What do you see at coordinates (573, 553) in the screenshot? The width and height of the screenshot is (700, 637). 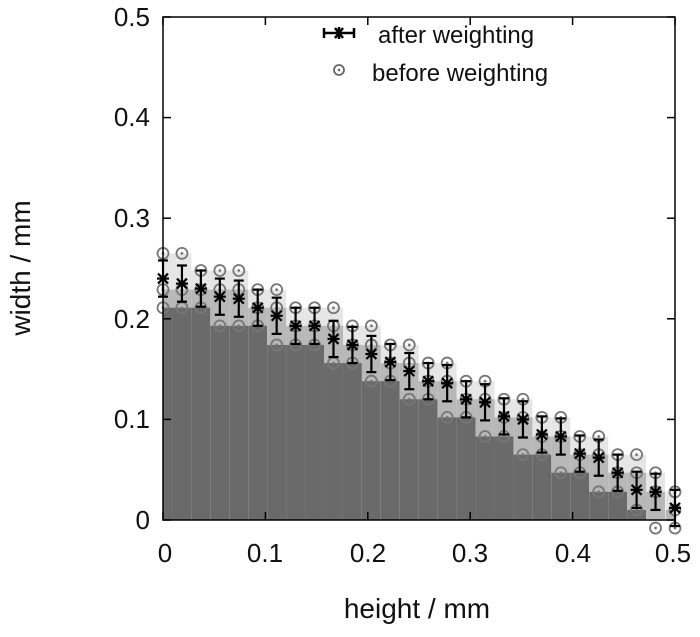 I see `x-tick-label: 0.4` at bounding box center [573, 553].